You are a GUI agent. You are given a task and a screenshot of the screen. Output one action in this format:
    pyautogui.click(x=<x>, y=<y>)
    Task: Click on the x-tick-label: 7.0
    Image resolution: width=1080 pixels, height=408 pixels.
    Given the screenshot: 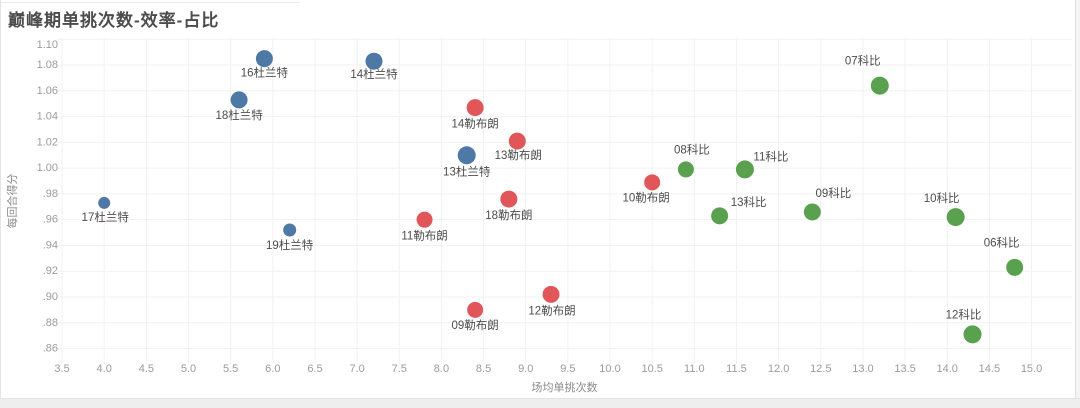 What is the action you would take?
    pyautogui.click(x=356, y=369)
    